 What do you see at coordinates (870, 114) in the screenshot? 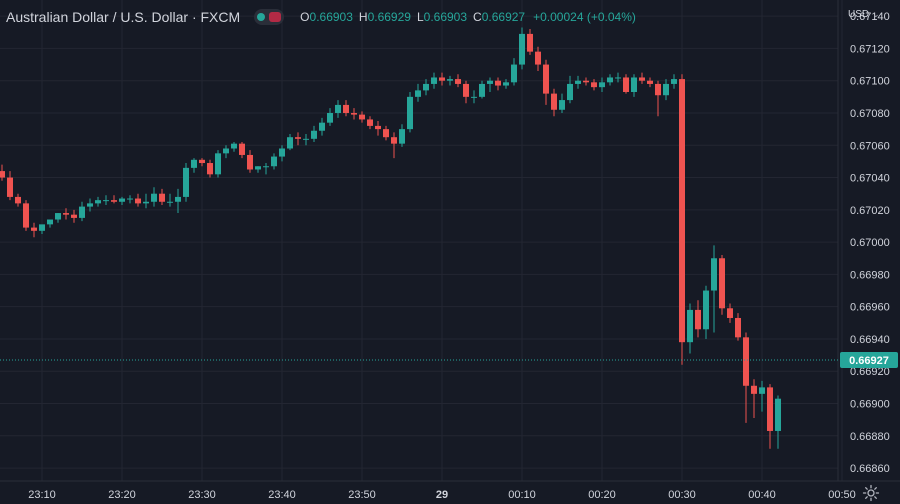
I see `price-tick-label: 0.67080` at bounding box center [870, 114].